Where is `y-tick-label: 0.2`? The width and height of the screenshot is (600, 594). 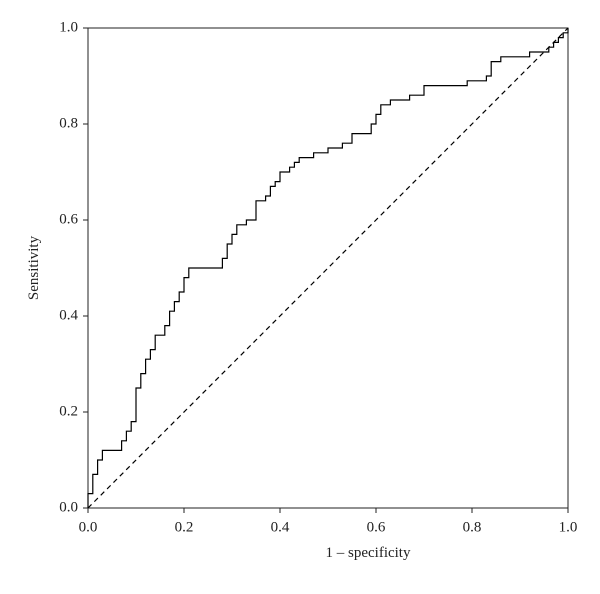 y-tick-label: 0.2 is located at coordinates (68, 411).